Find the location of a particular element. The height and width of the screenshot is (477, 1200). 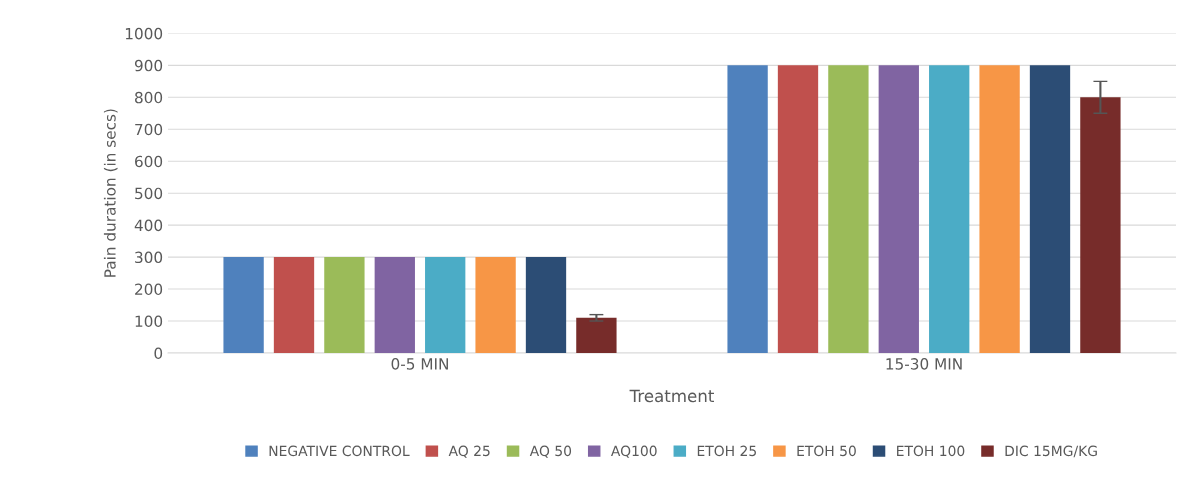

x-tick-label: 0-5 MIN is located at coordinates (419, 364).